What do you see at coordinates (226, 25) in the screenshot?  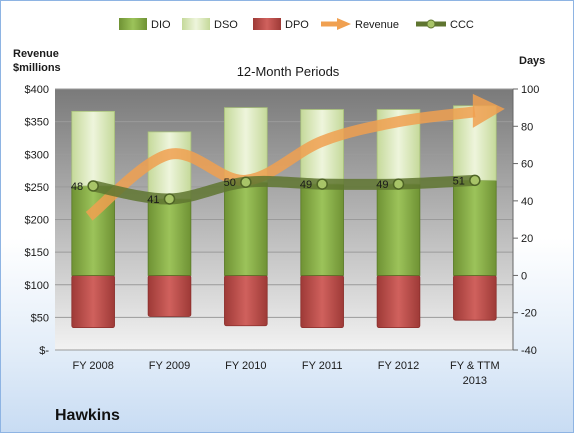 I see `legend-label-dso: DSO` at bounding box center [226, 25].